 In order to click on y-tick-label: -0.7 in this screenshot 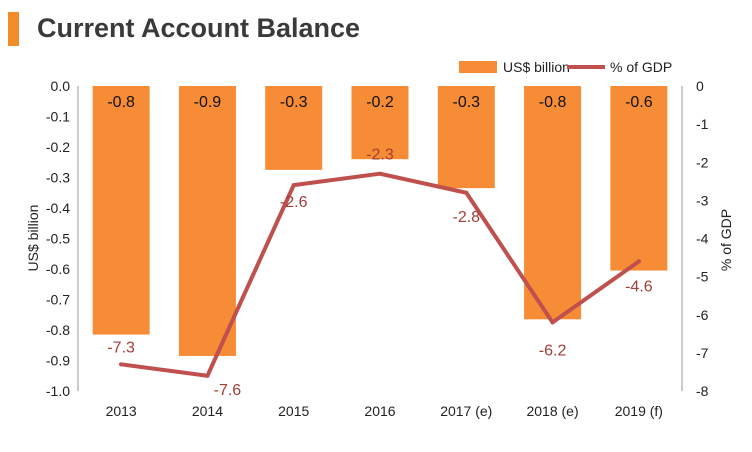, I will do `click(58, 300)`.